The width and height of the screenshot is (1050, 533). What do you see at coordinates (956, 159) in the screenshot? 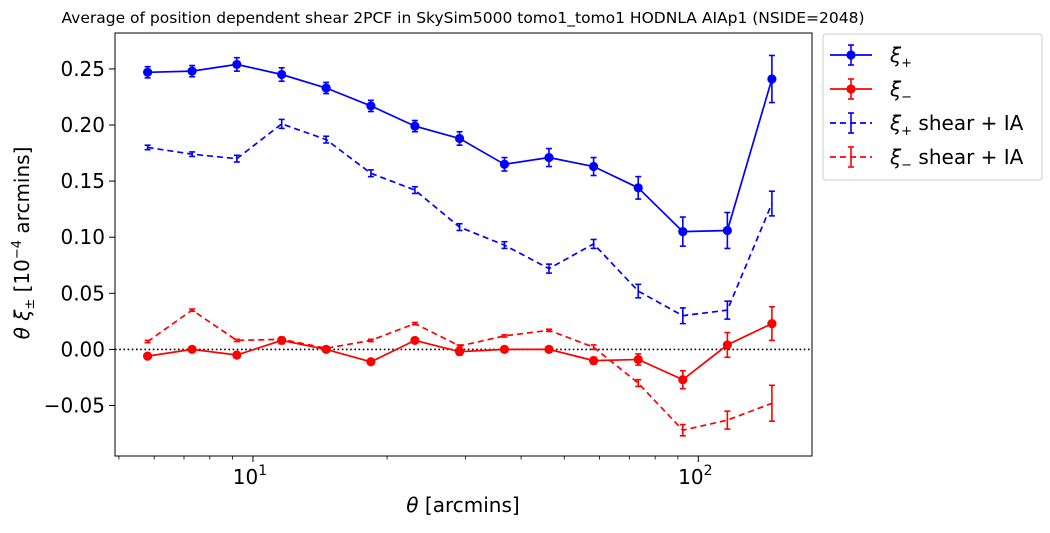
I see `legend-entry-label: ξ− shear + IA` at bounding box center [956, 159].